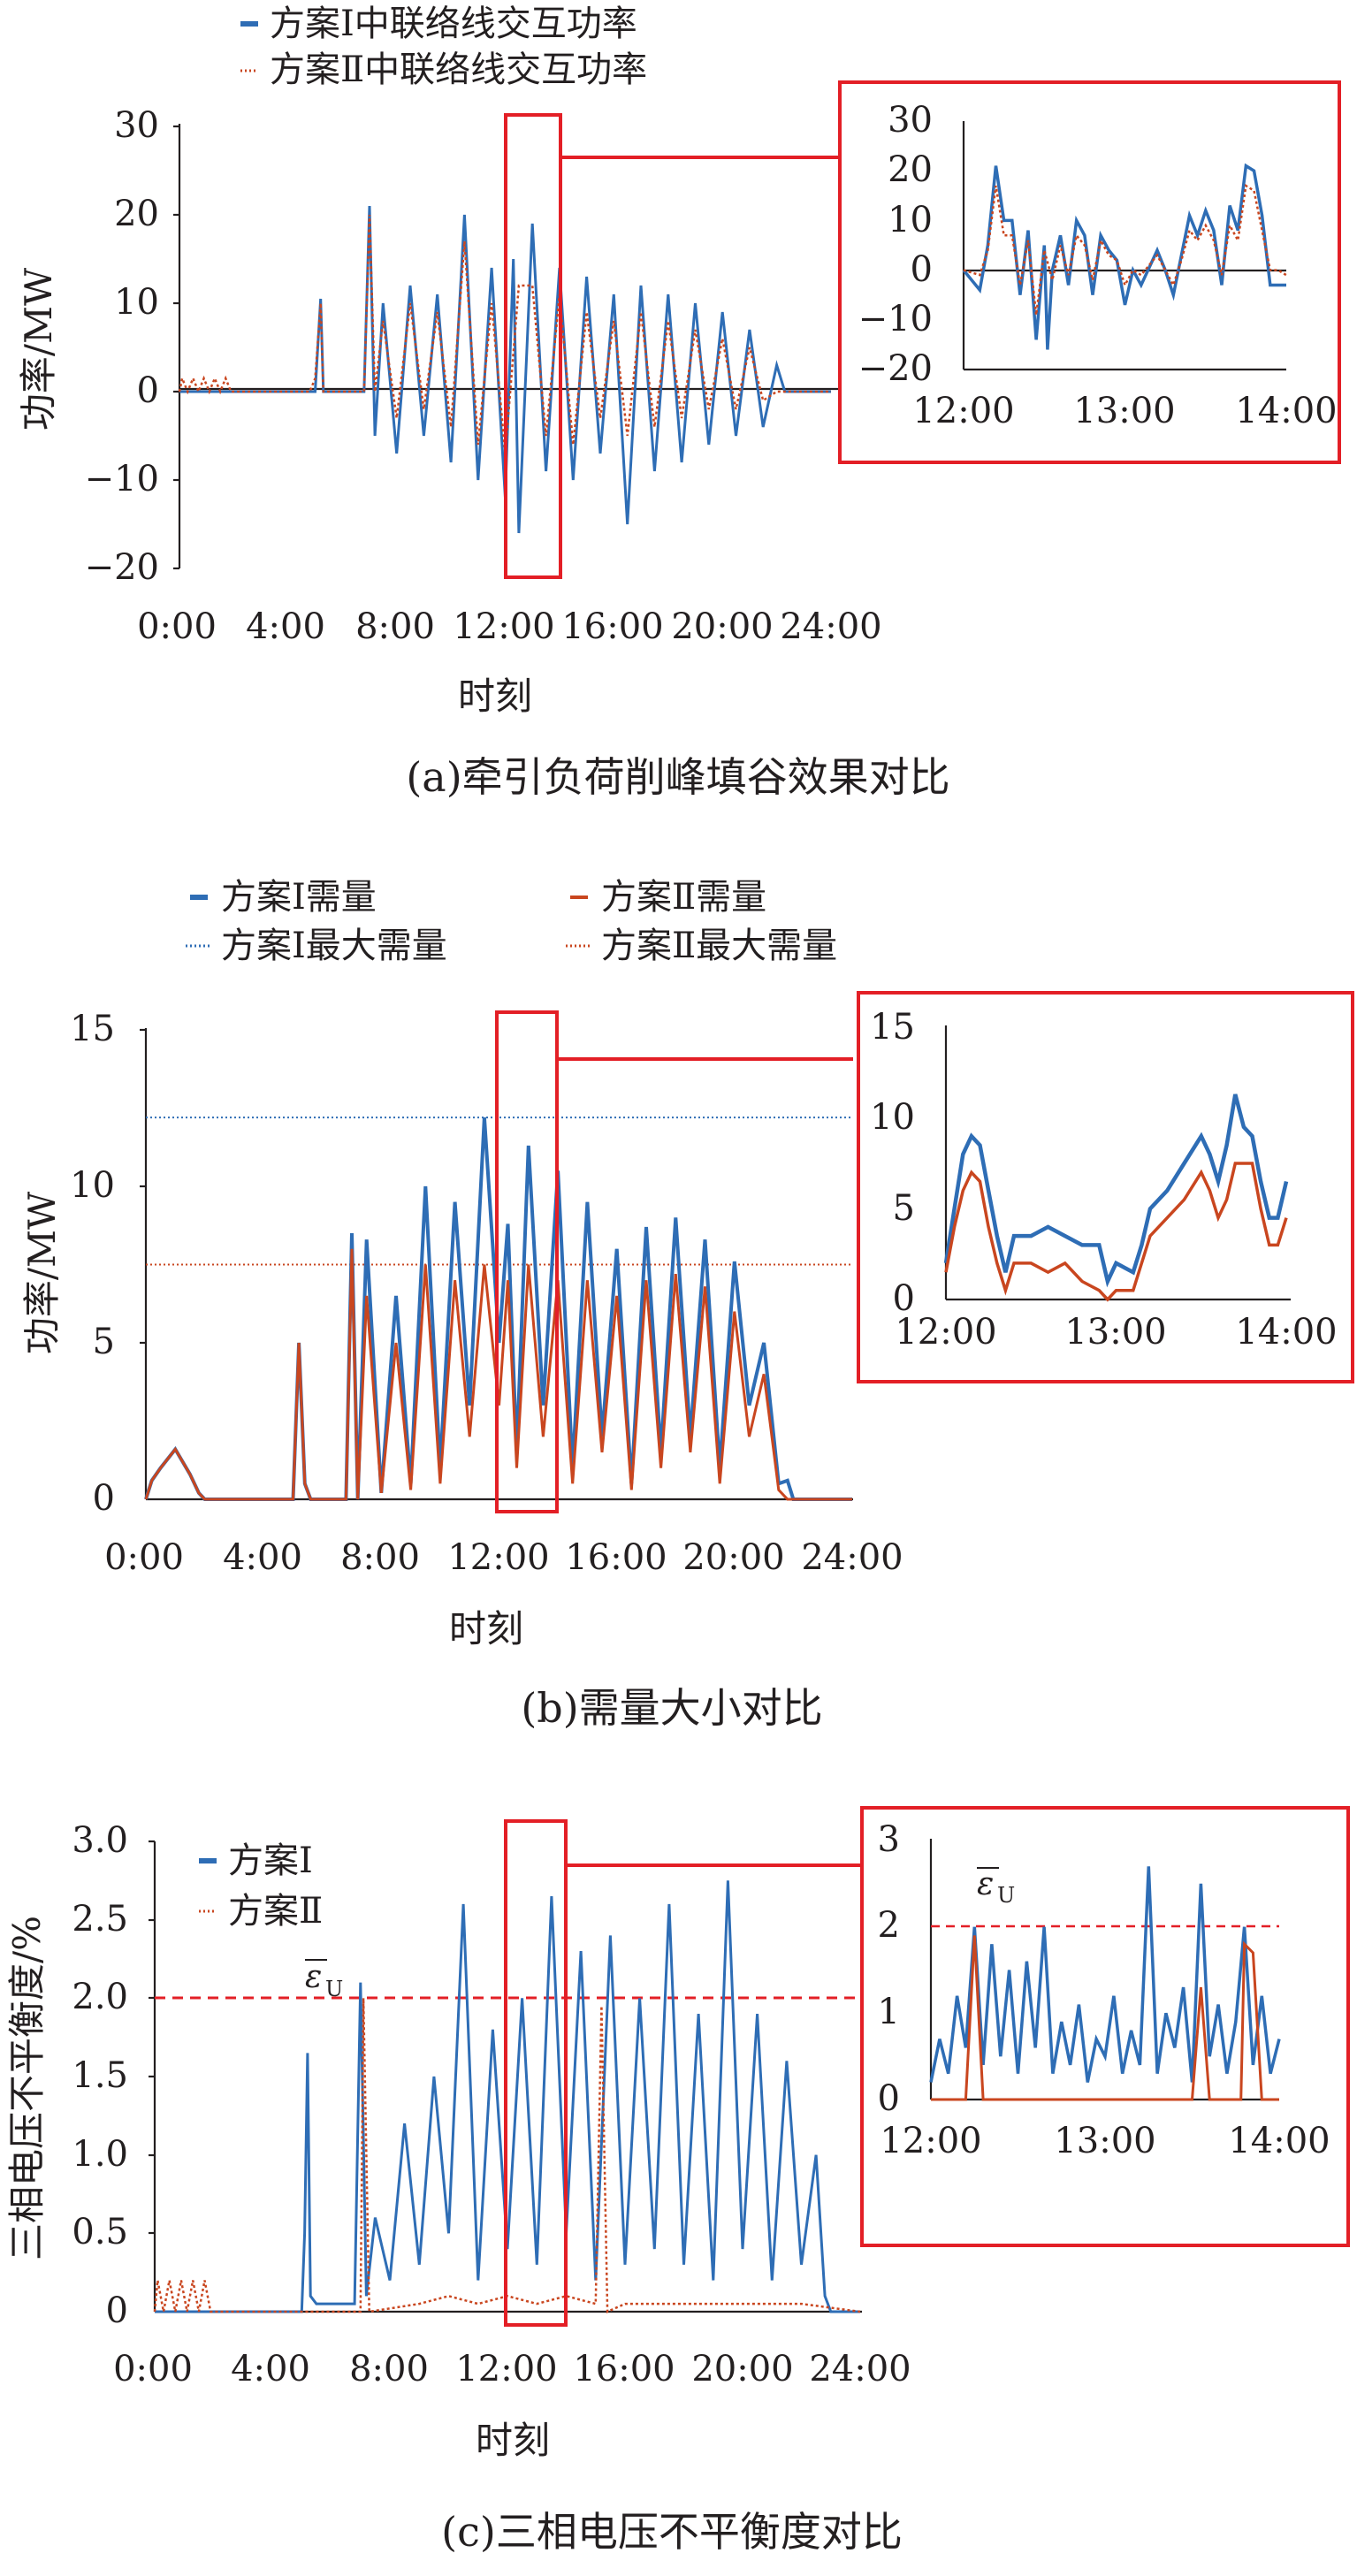 Image resolution: width=1357 pixels, height=2576 pixels. Describe the element at coordinates (100, 2232) in the screenshot. I see `ytick-c-1: 0.5` at that location.